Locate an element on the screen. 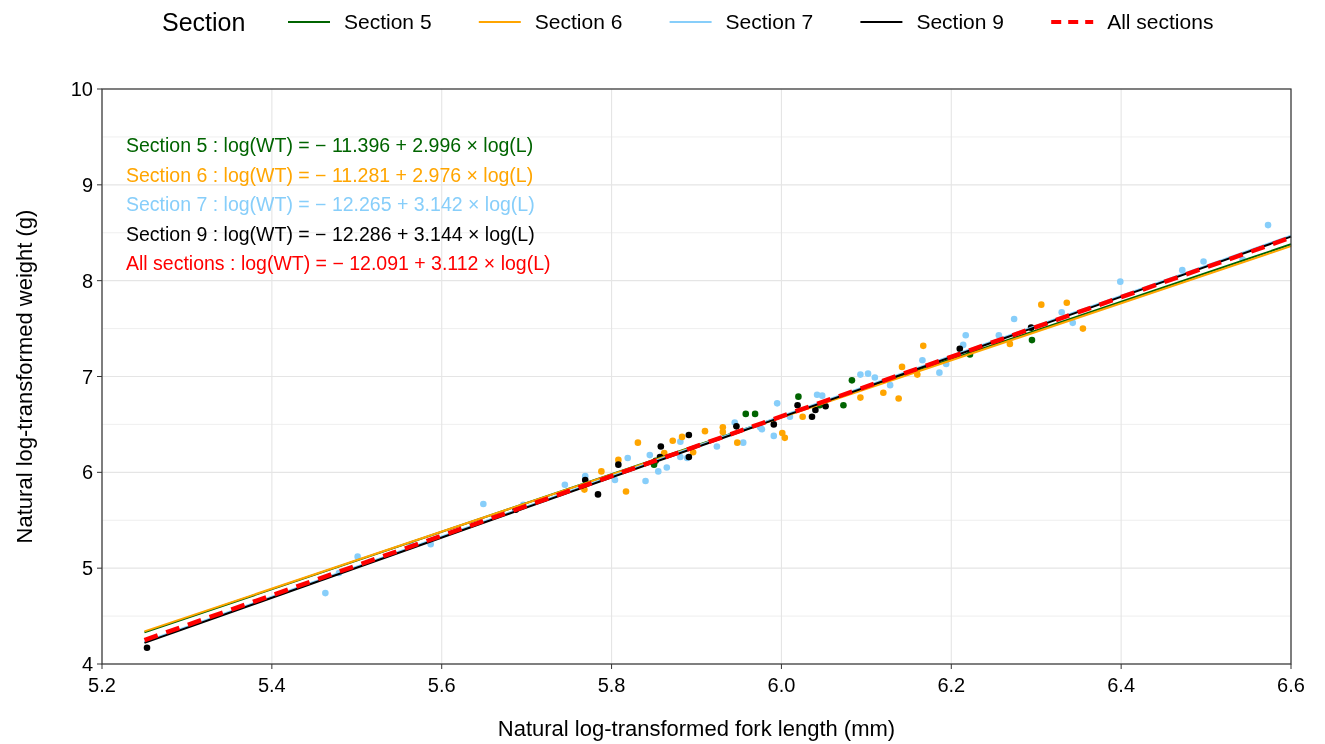  x-axis-title: Natural log-transformed fork length (mm) is located at coordinates (696, 728).